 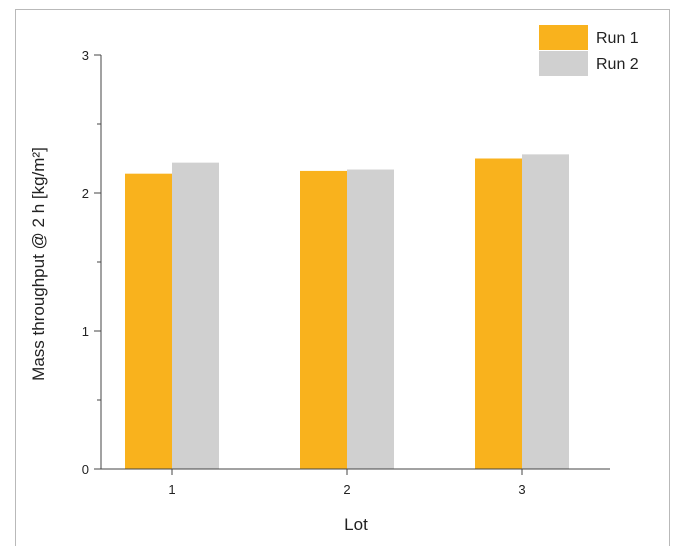 What do you see at coordinates (85, 469) in the screenshot?
I see `y-tick-label: 0` at bounding box center [85, 469].